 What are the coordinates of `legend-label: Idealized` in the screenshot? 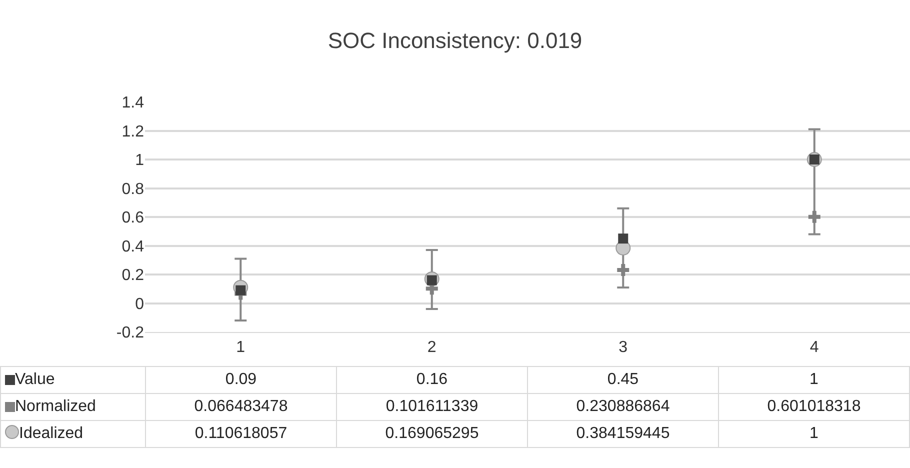 It's located at (73, 434).